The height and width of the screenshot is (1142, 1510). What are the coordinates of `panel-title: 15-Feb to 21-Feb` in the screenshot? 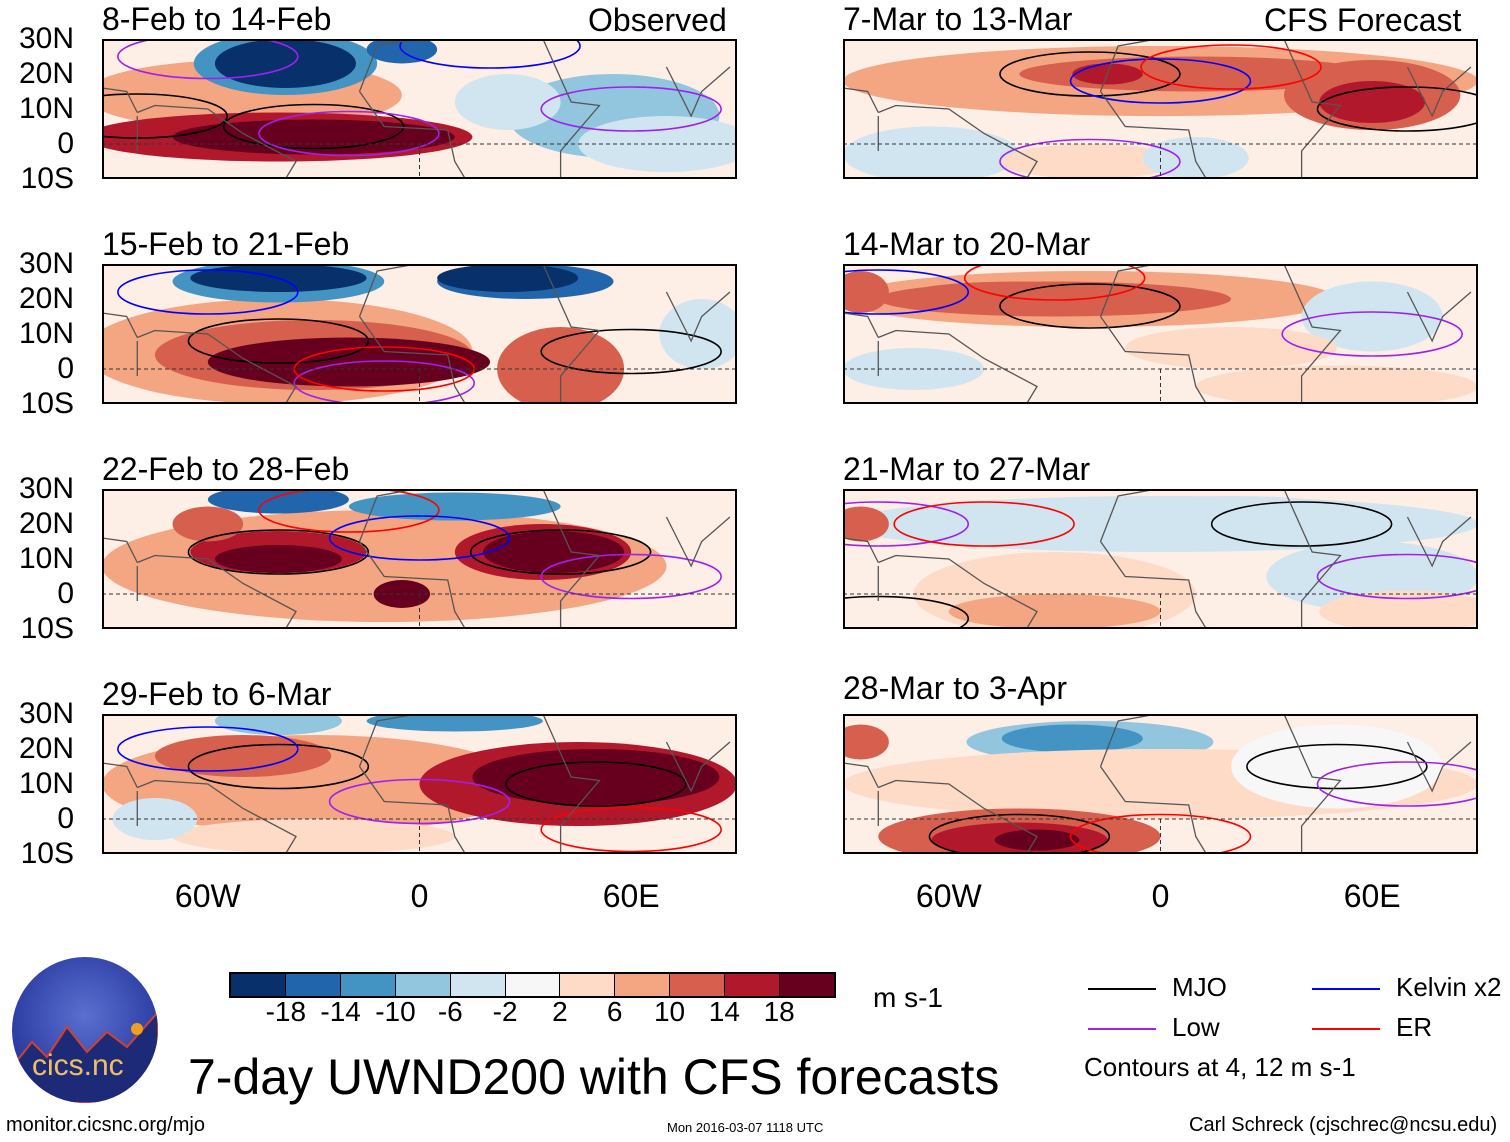 It's located at (226, 244).